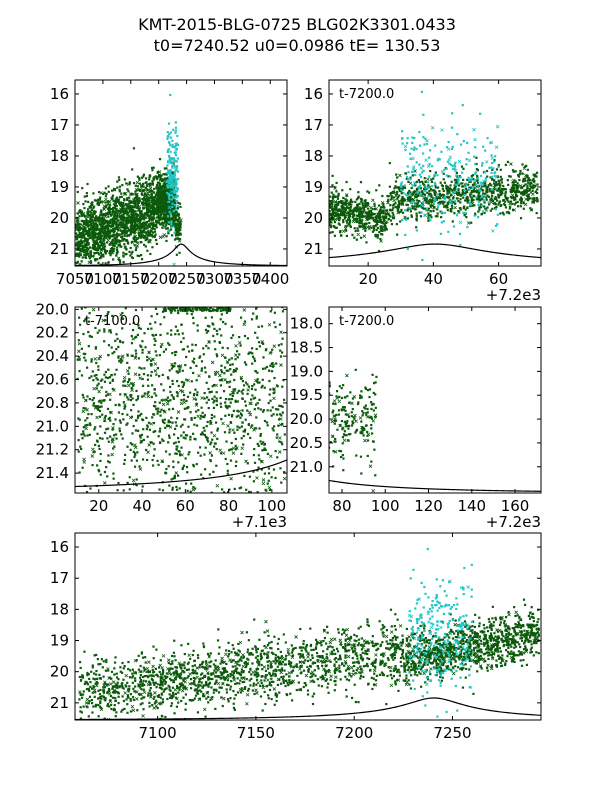 This screenshot has width=600, height=800. Describe the element at coordinates (297, 45) in the screenshot. I see `figure-title-line-2: t0=7240.52 u0=0.0986 tE= 130.53` at that location.